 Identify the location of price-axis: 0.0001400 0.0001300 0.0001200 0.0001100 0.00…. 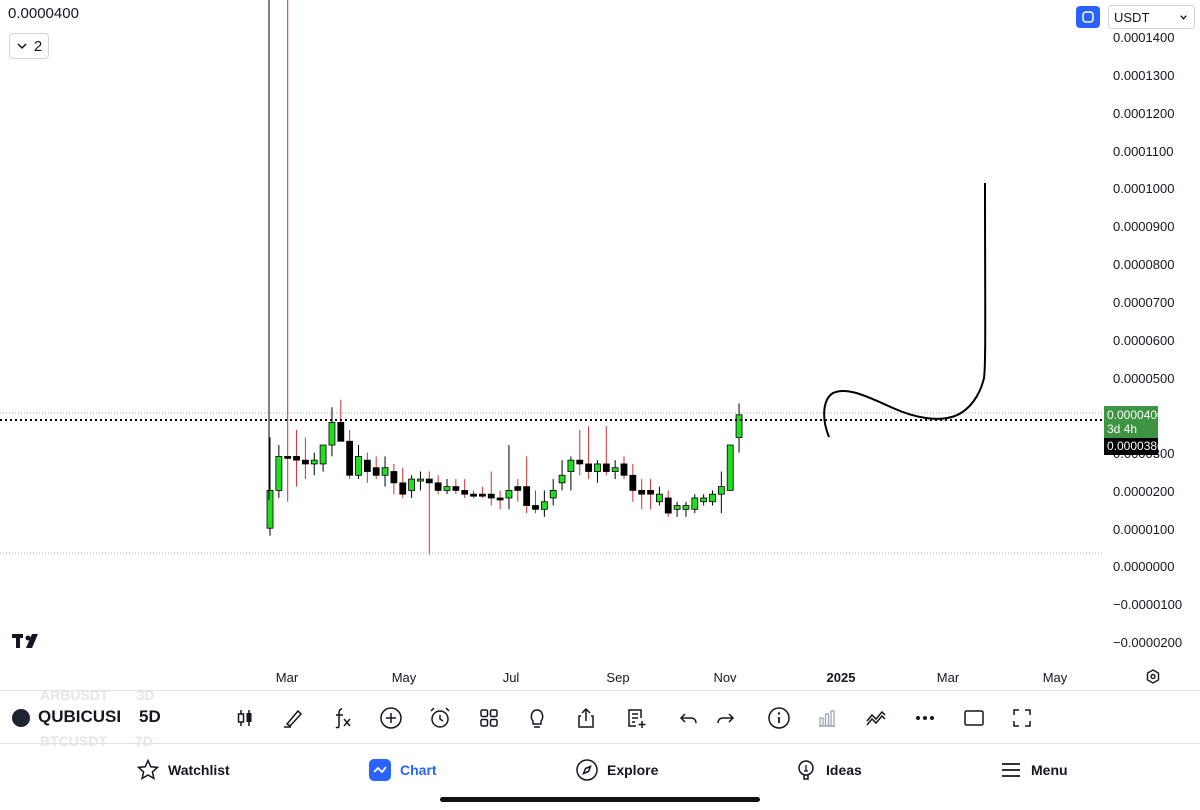
(1147, 340).